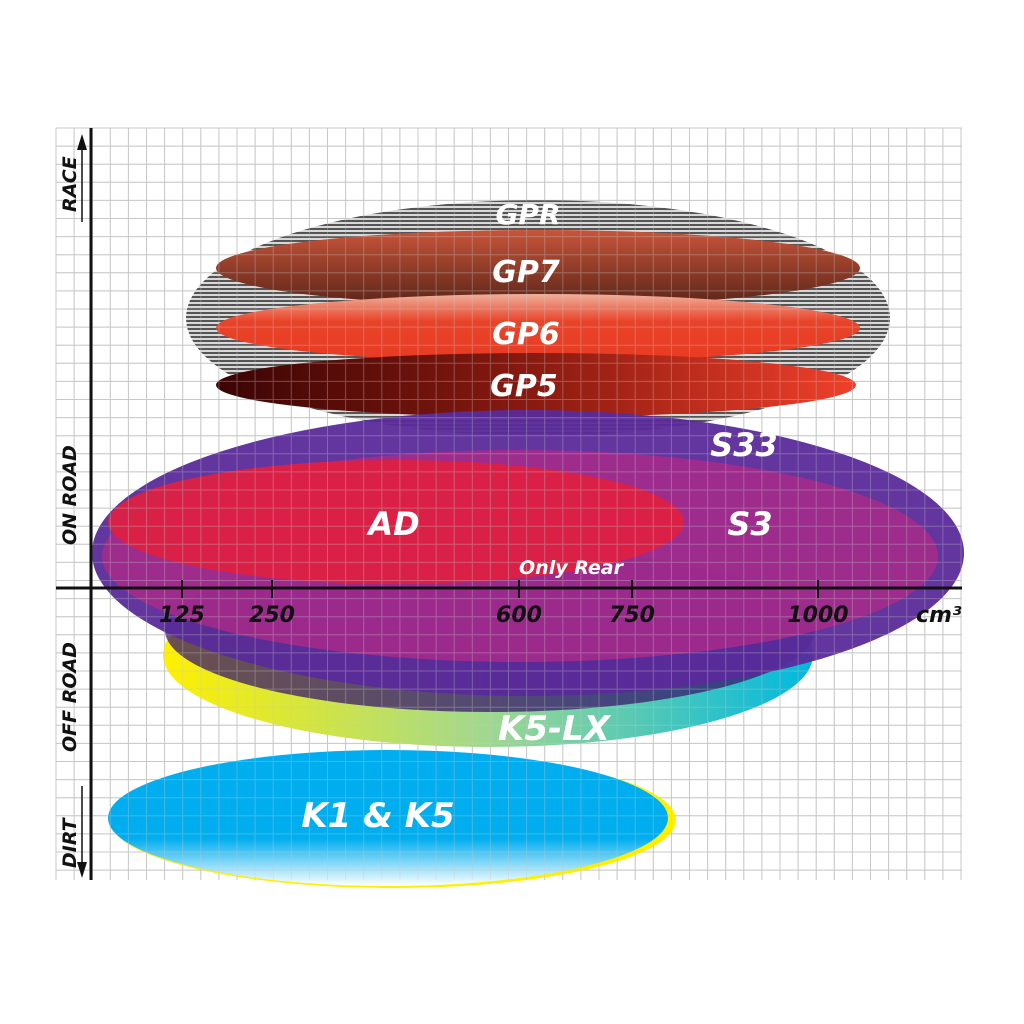  I want to click on dirt-arrow-icon, so click(82, 832).